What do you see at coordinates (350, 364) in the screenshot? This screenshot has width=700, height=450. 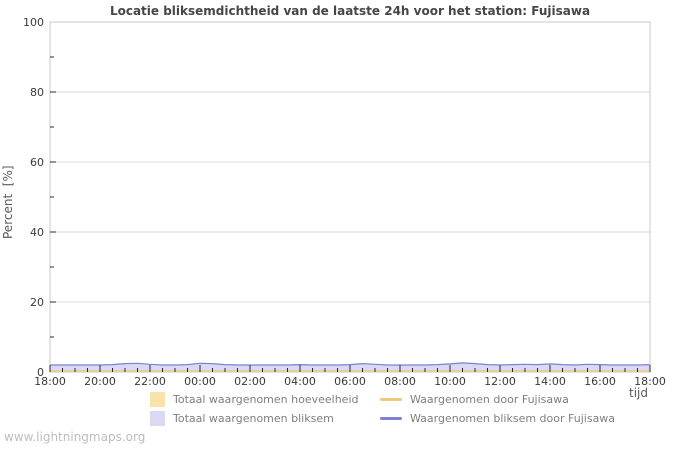 I see `line-series` at bounding box center [350, 364].